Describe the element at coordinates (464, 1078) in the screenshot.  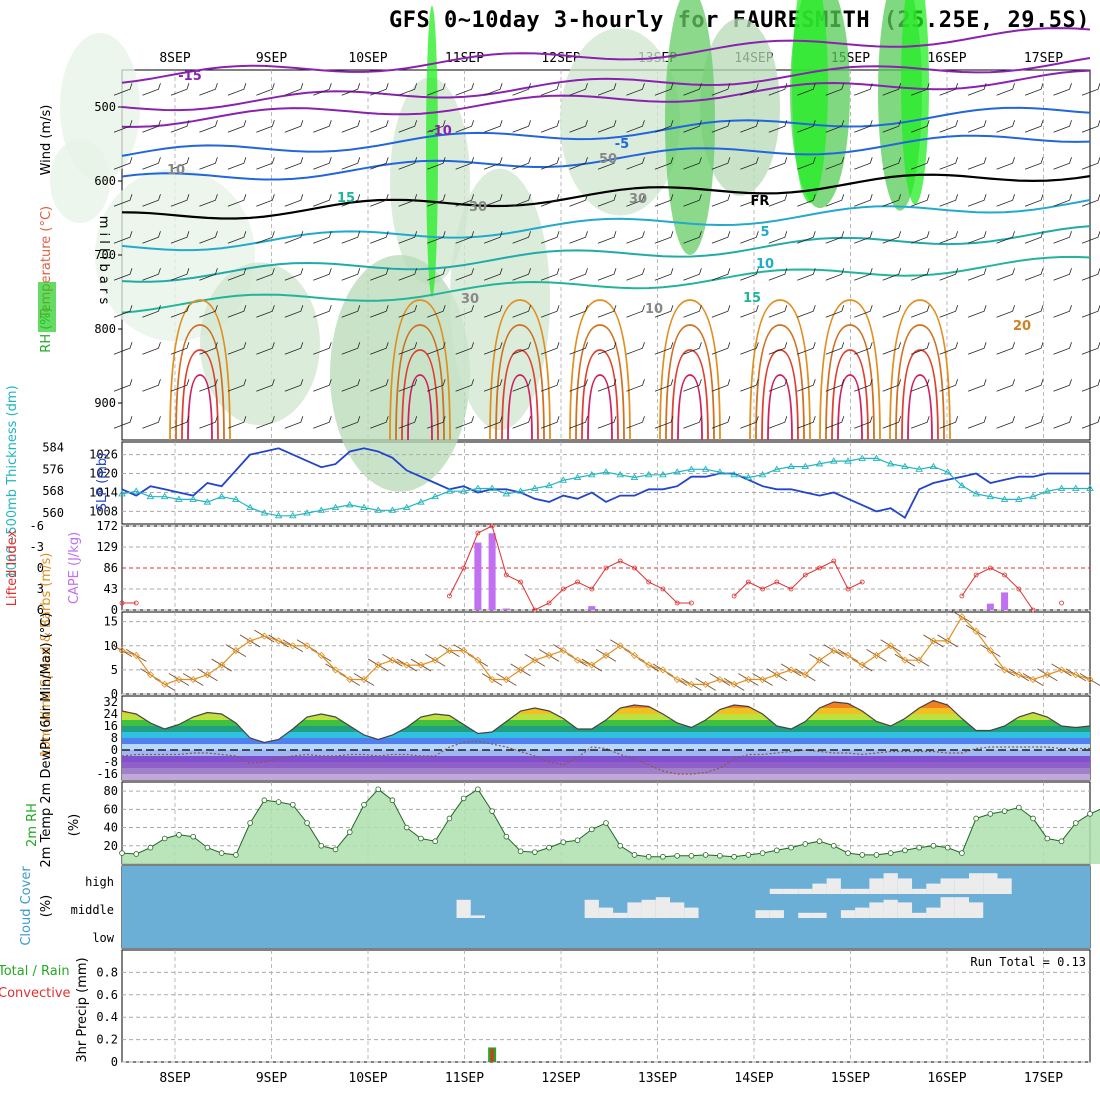
I see `date-label-bottom: 11SEP` at that location.